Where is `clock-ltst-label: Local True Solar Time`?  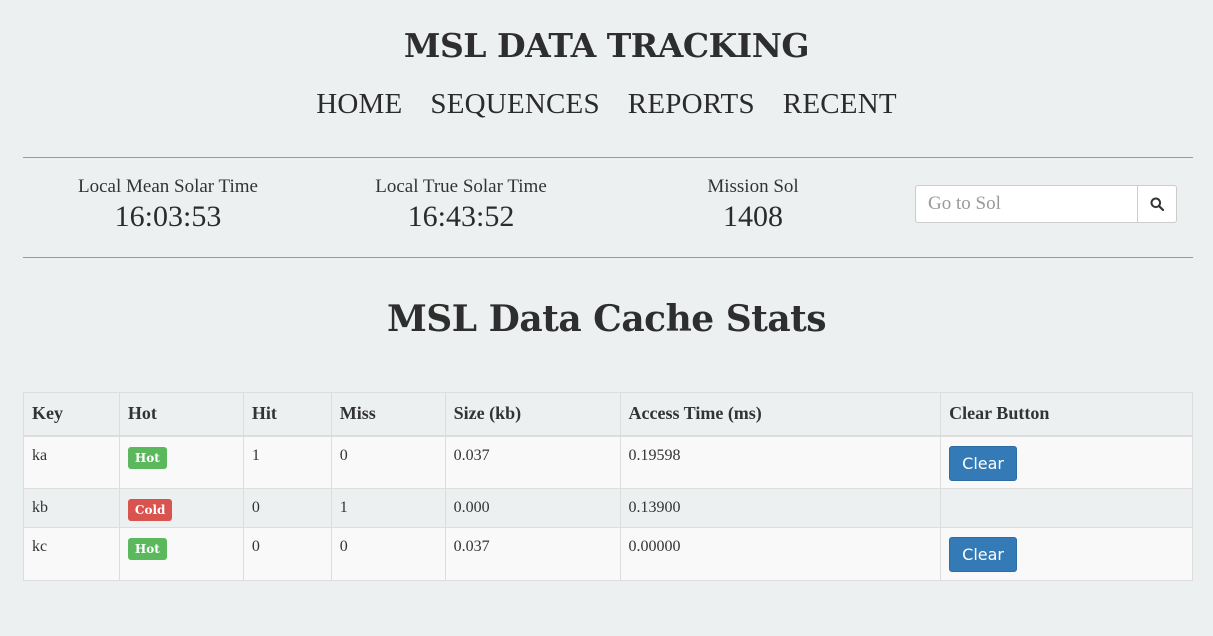
clock-ltst-label: Local True Solar Time is located at coordinates (461, 186).